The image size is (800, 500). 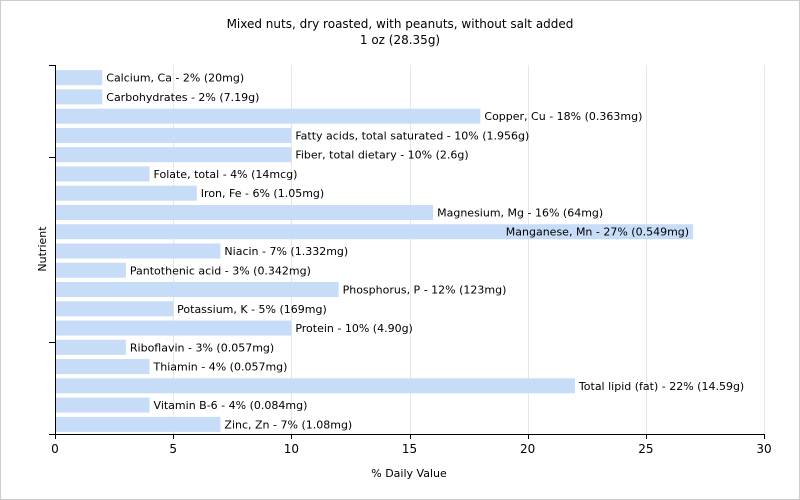 What do you see at coordinates (527, 449) in the screenshot?
I see `x-tick-label: 20` at bounding box center [527, 449].